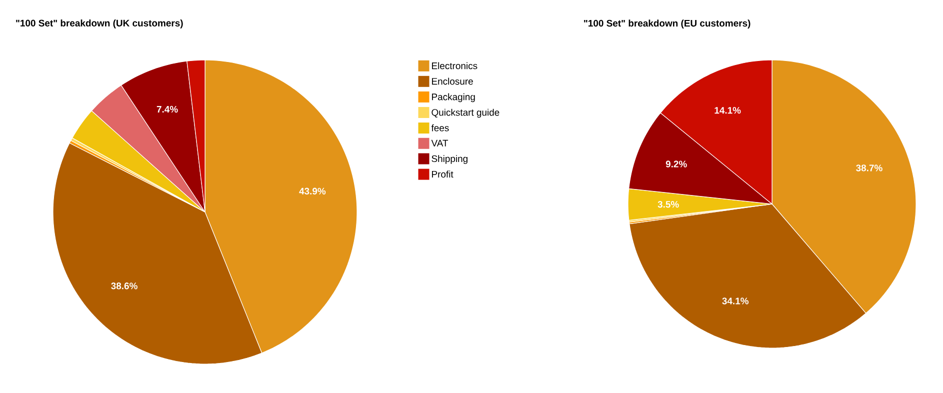  I want to click on legend-label: fees, so click(440, 128).